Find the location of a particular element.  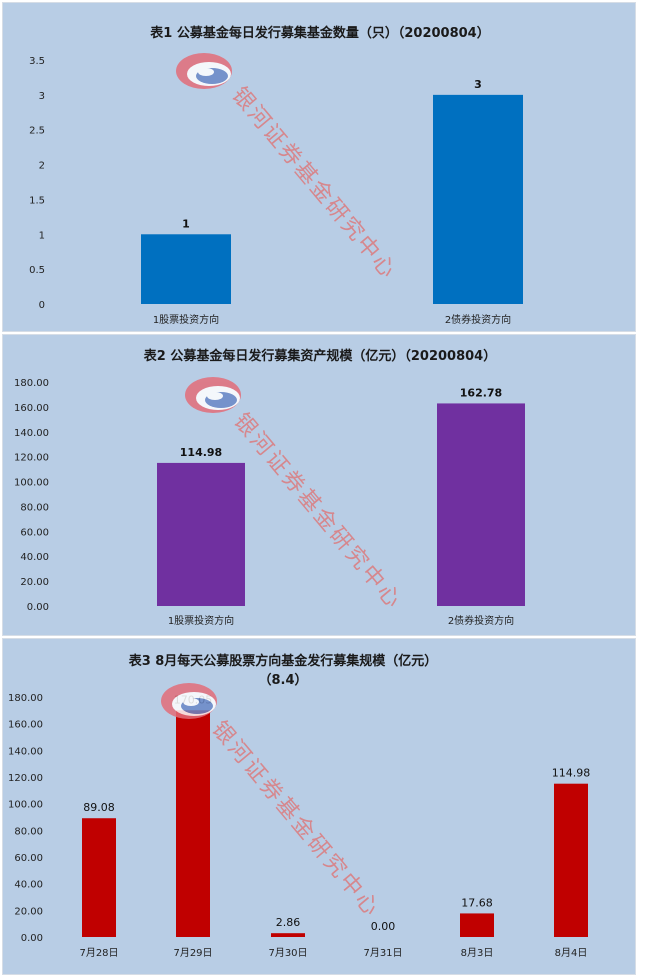

chart-3-data-label: 89.08 is located at coordinates (99, 807).